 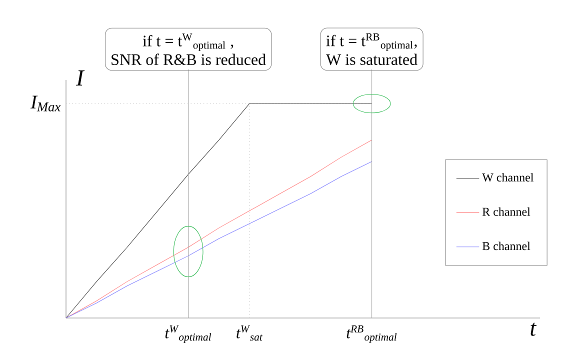 I want to click on y-axis-title: I, so click(x=80, y=78).